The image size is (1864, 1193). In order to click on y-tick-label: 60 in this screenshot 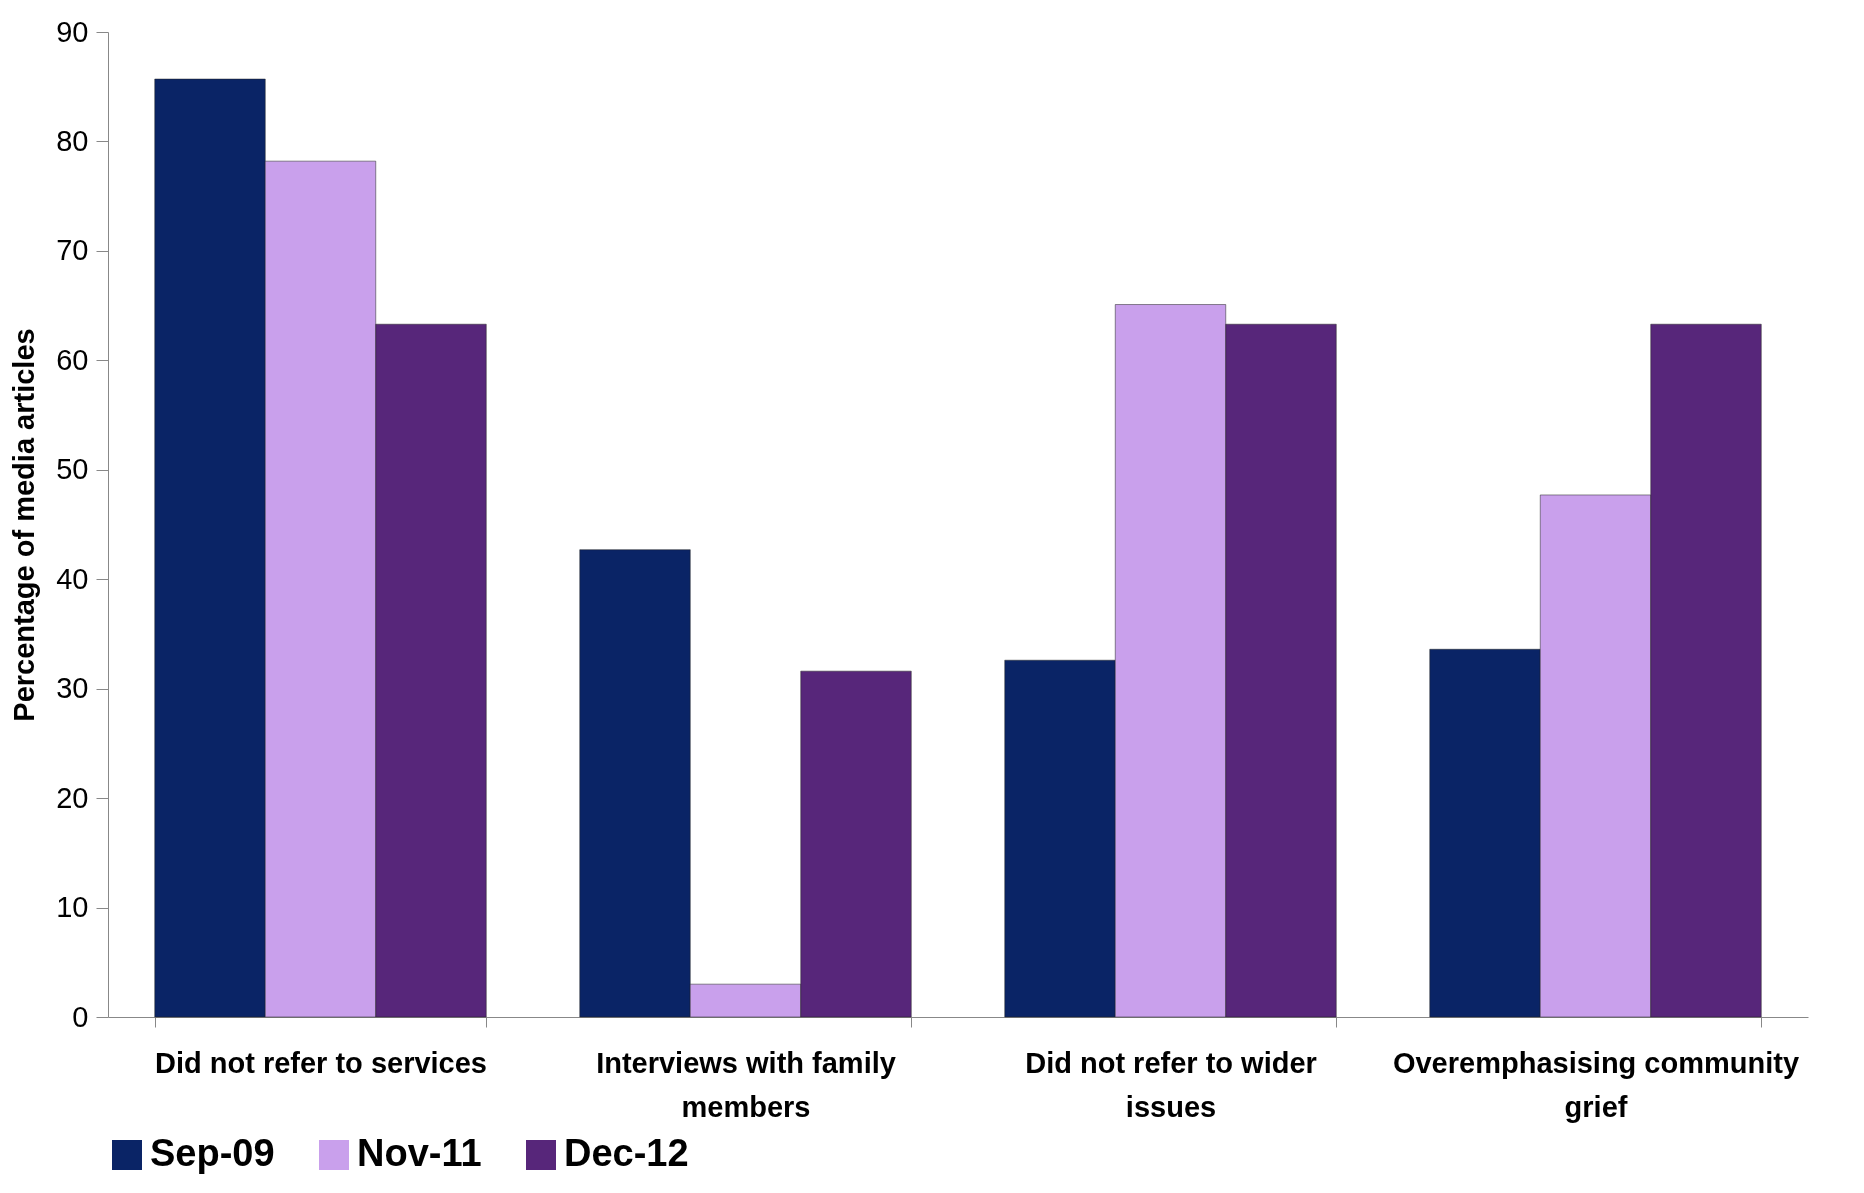, I will do `click(72, 359)`.